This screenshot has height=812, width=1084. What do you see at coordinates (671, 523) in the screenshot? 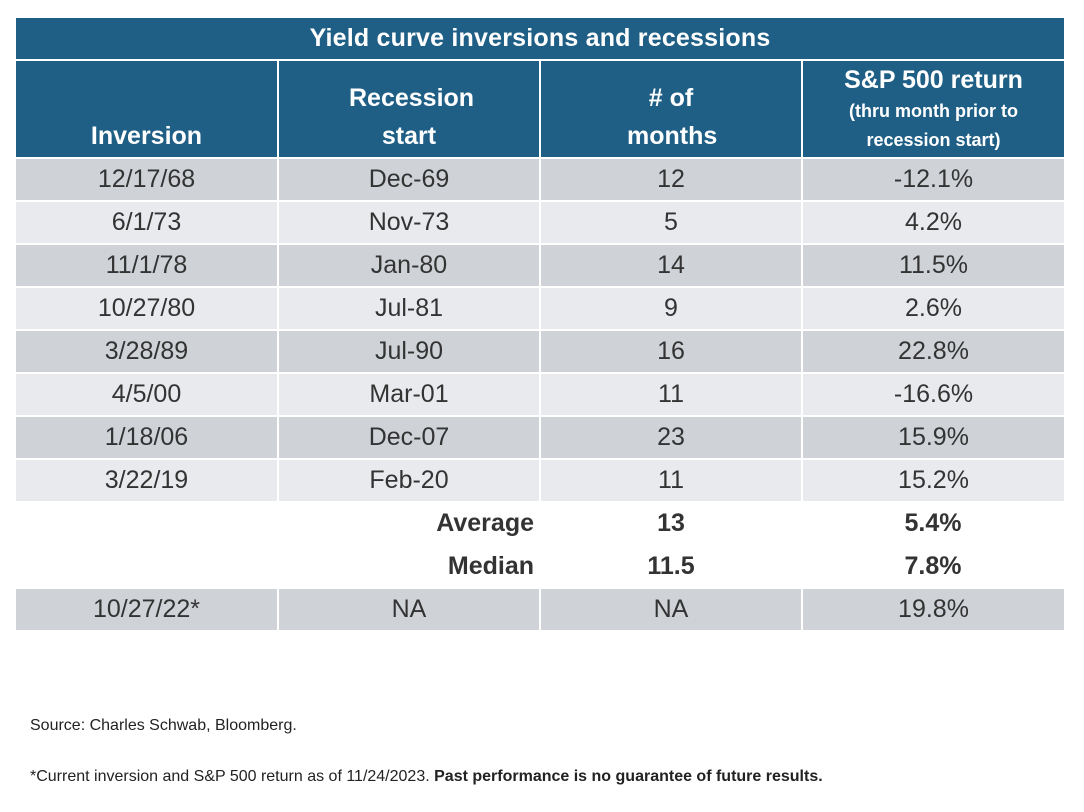
I see `summary-months: 13` at bounding box center [671, 523].